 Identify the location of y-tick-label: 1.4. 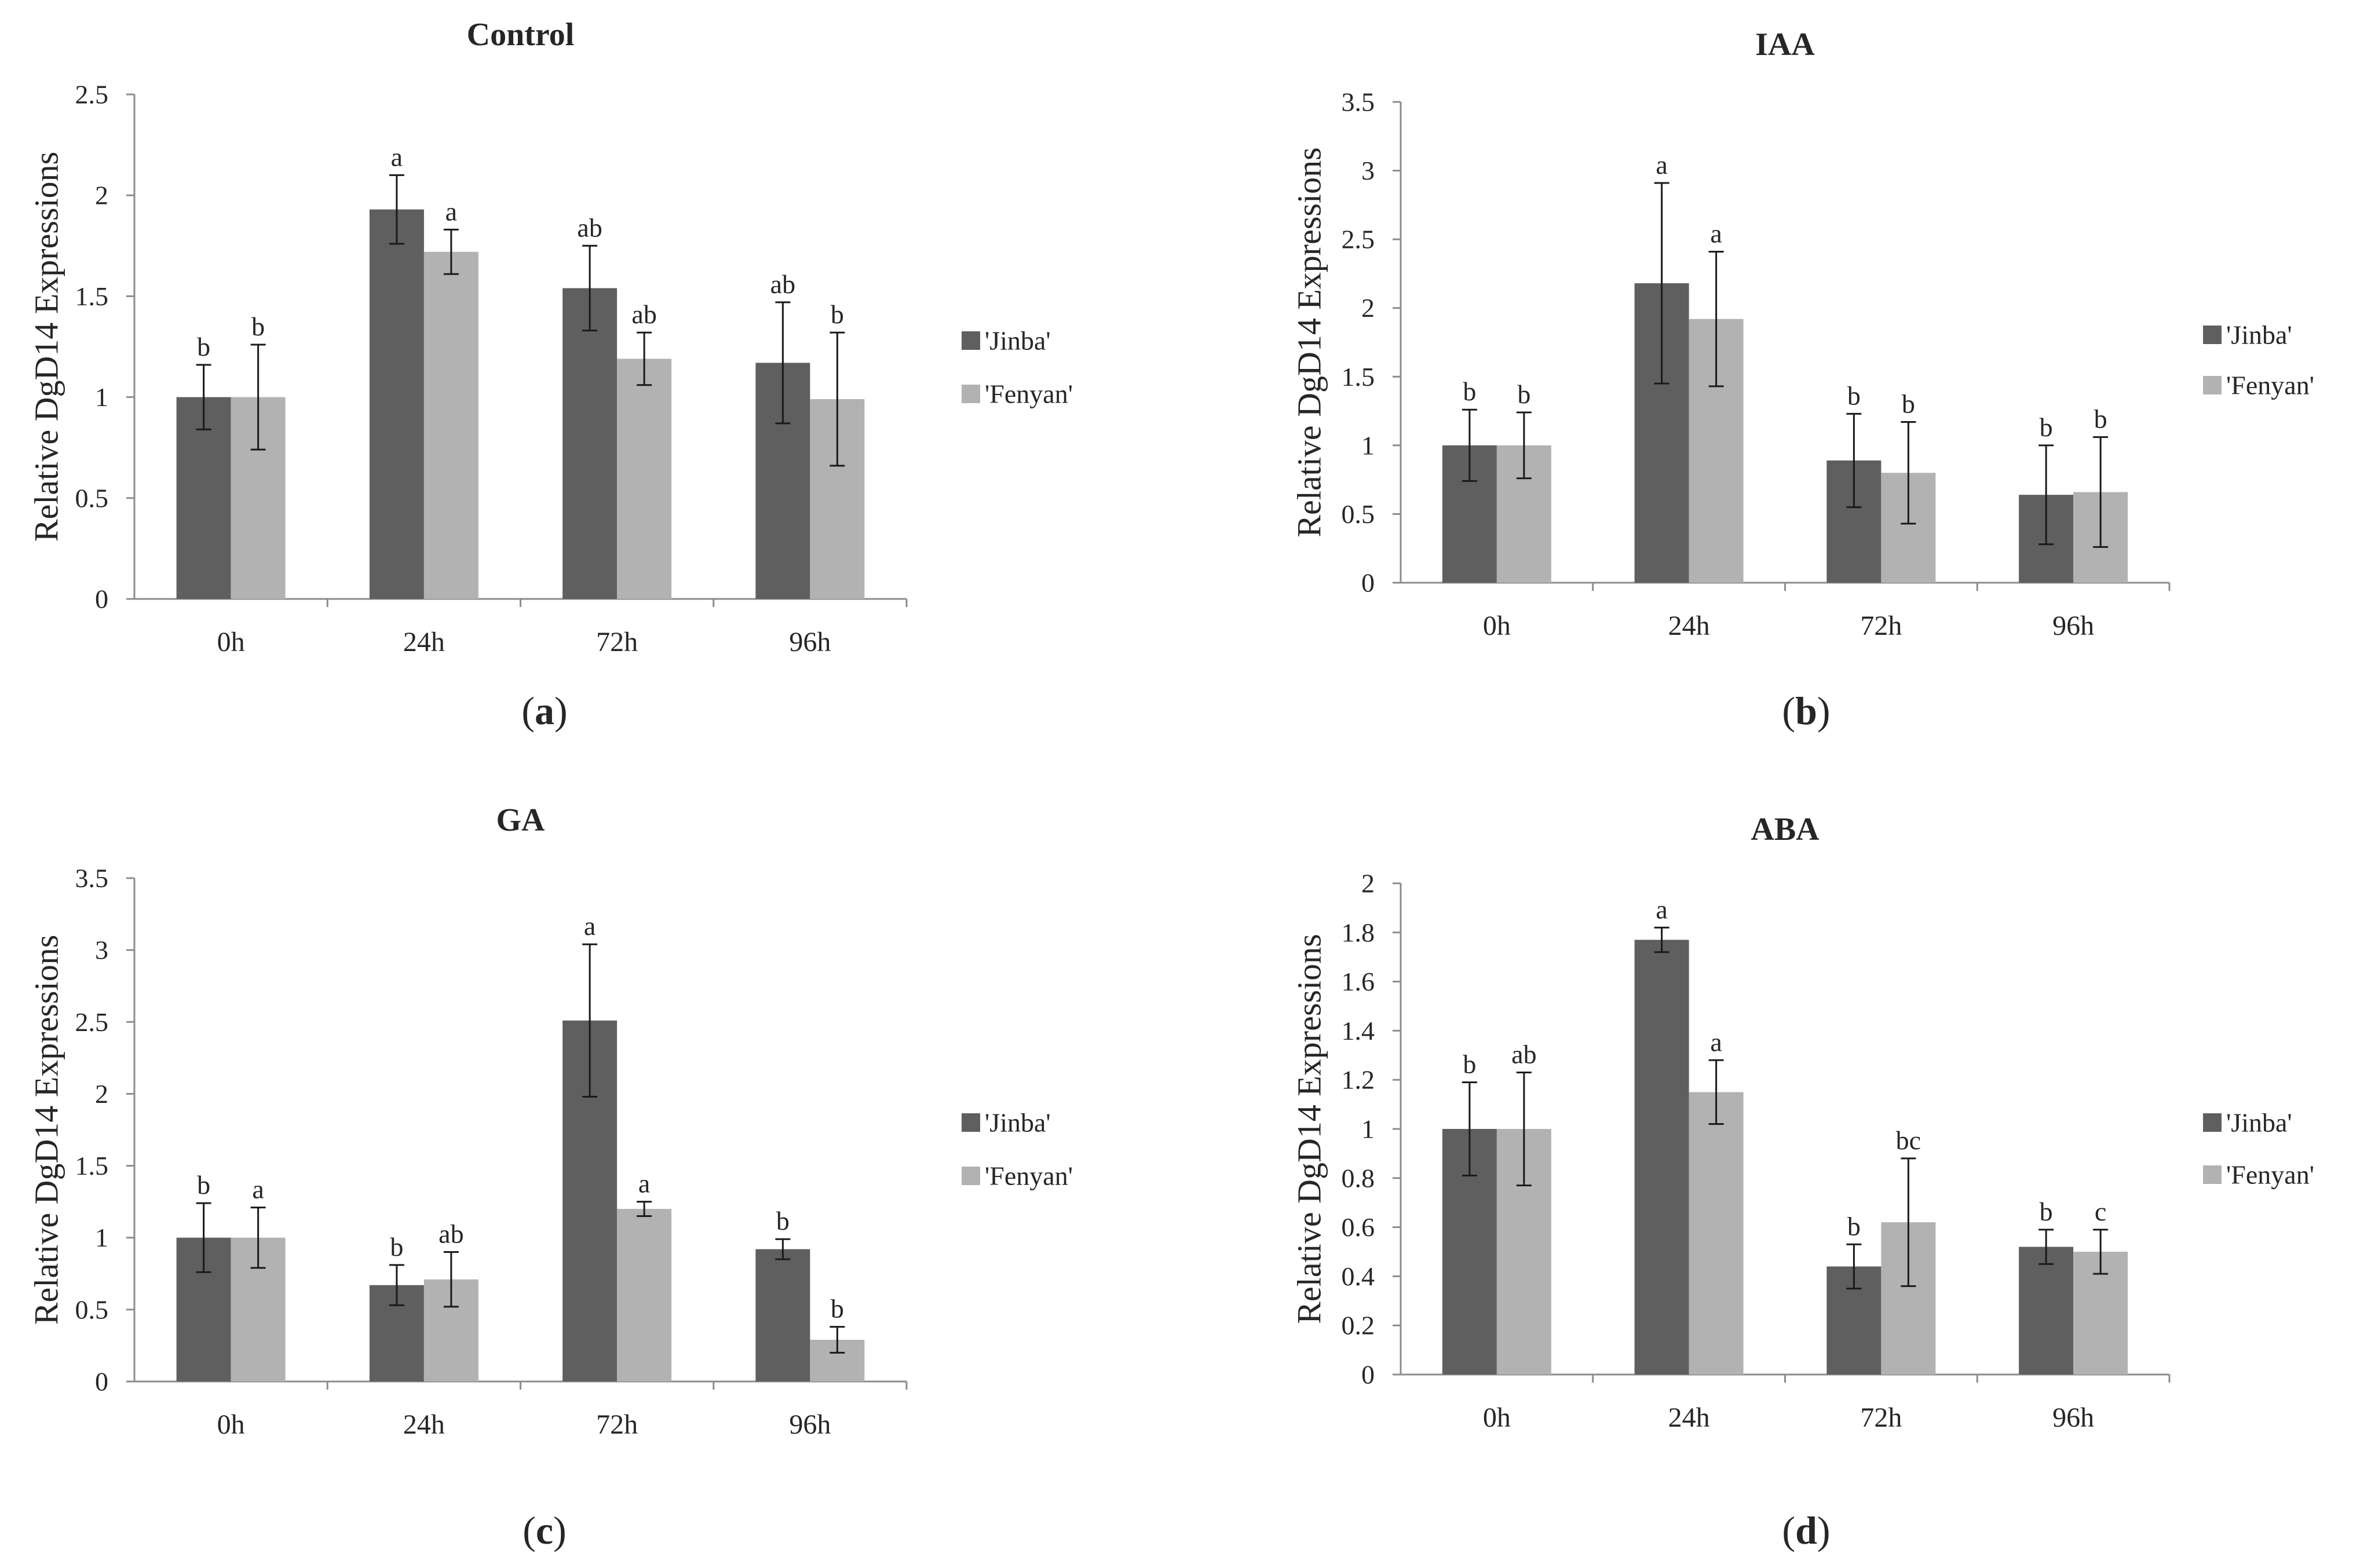
(1358, 1031).